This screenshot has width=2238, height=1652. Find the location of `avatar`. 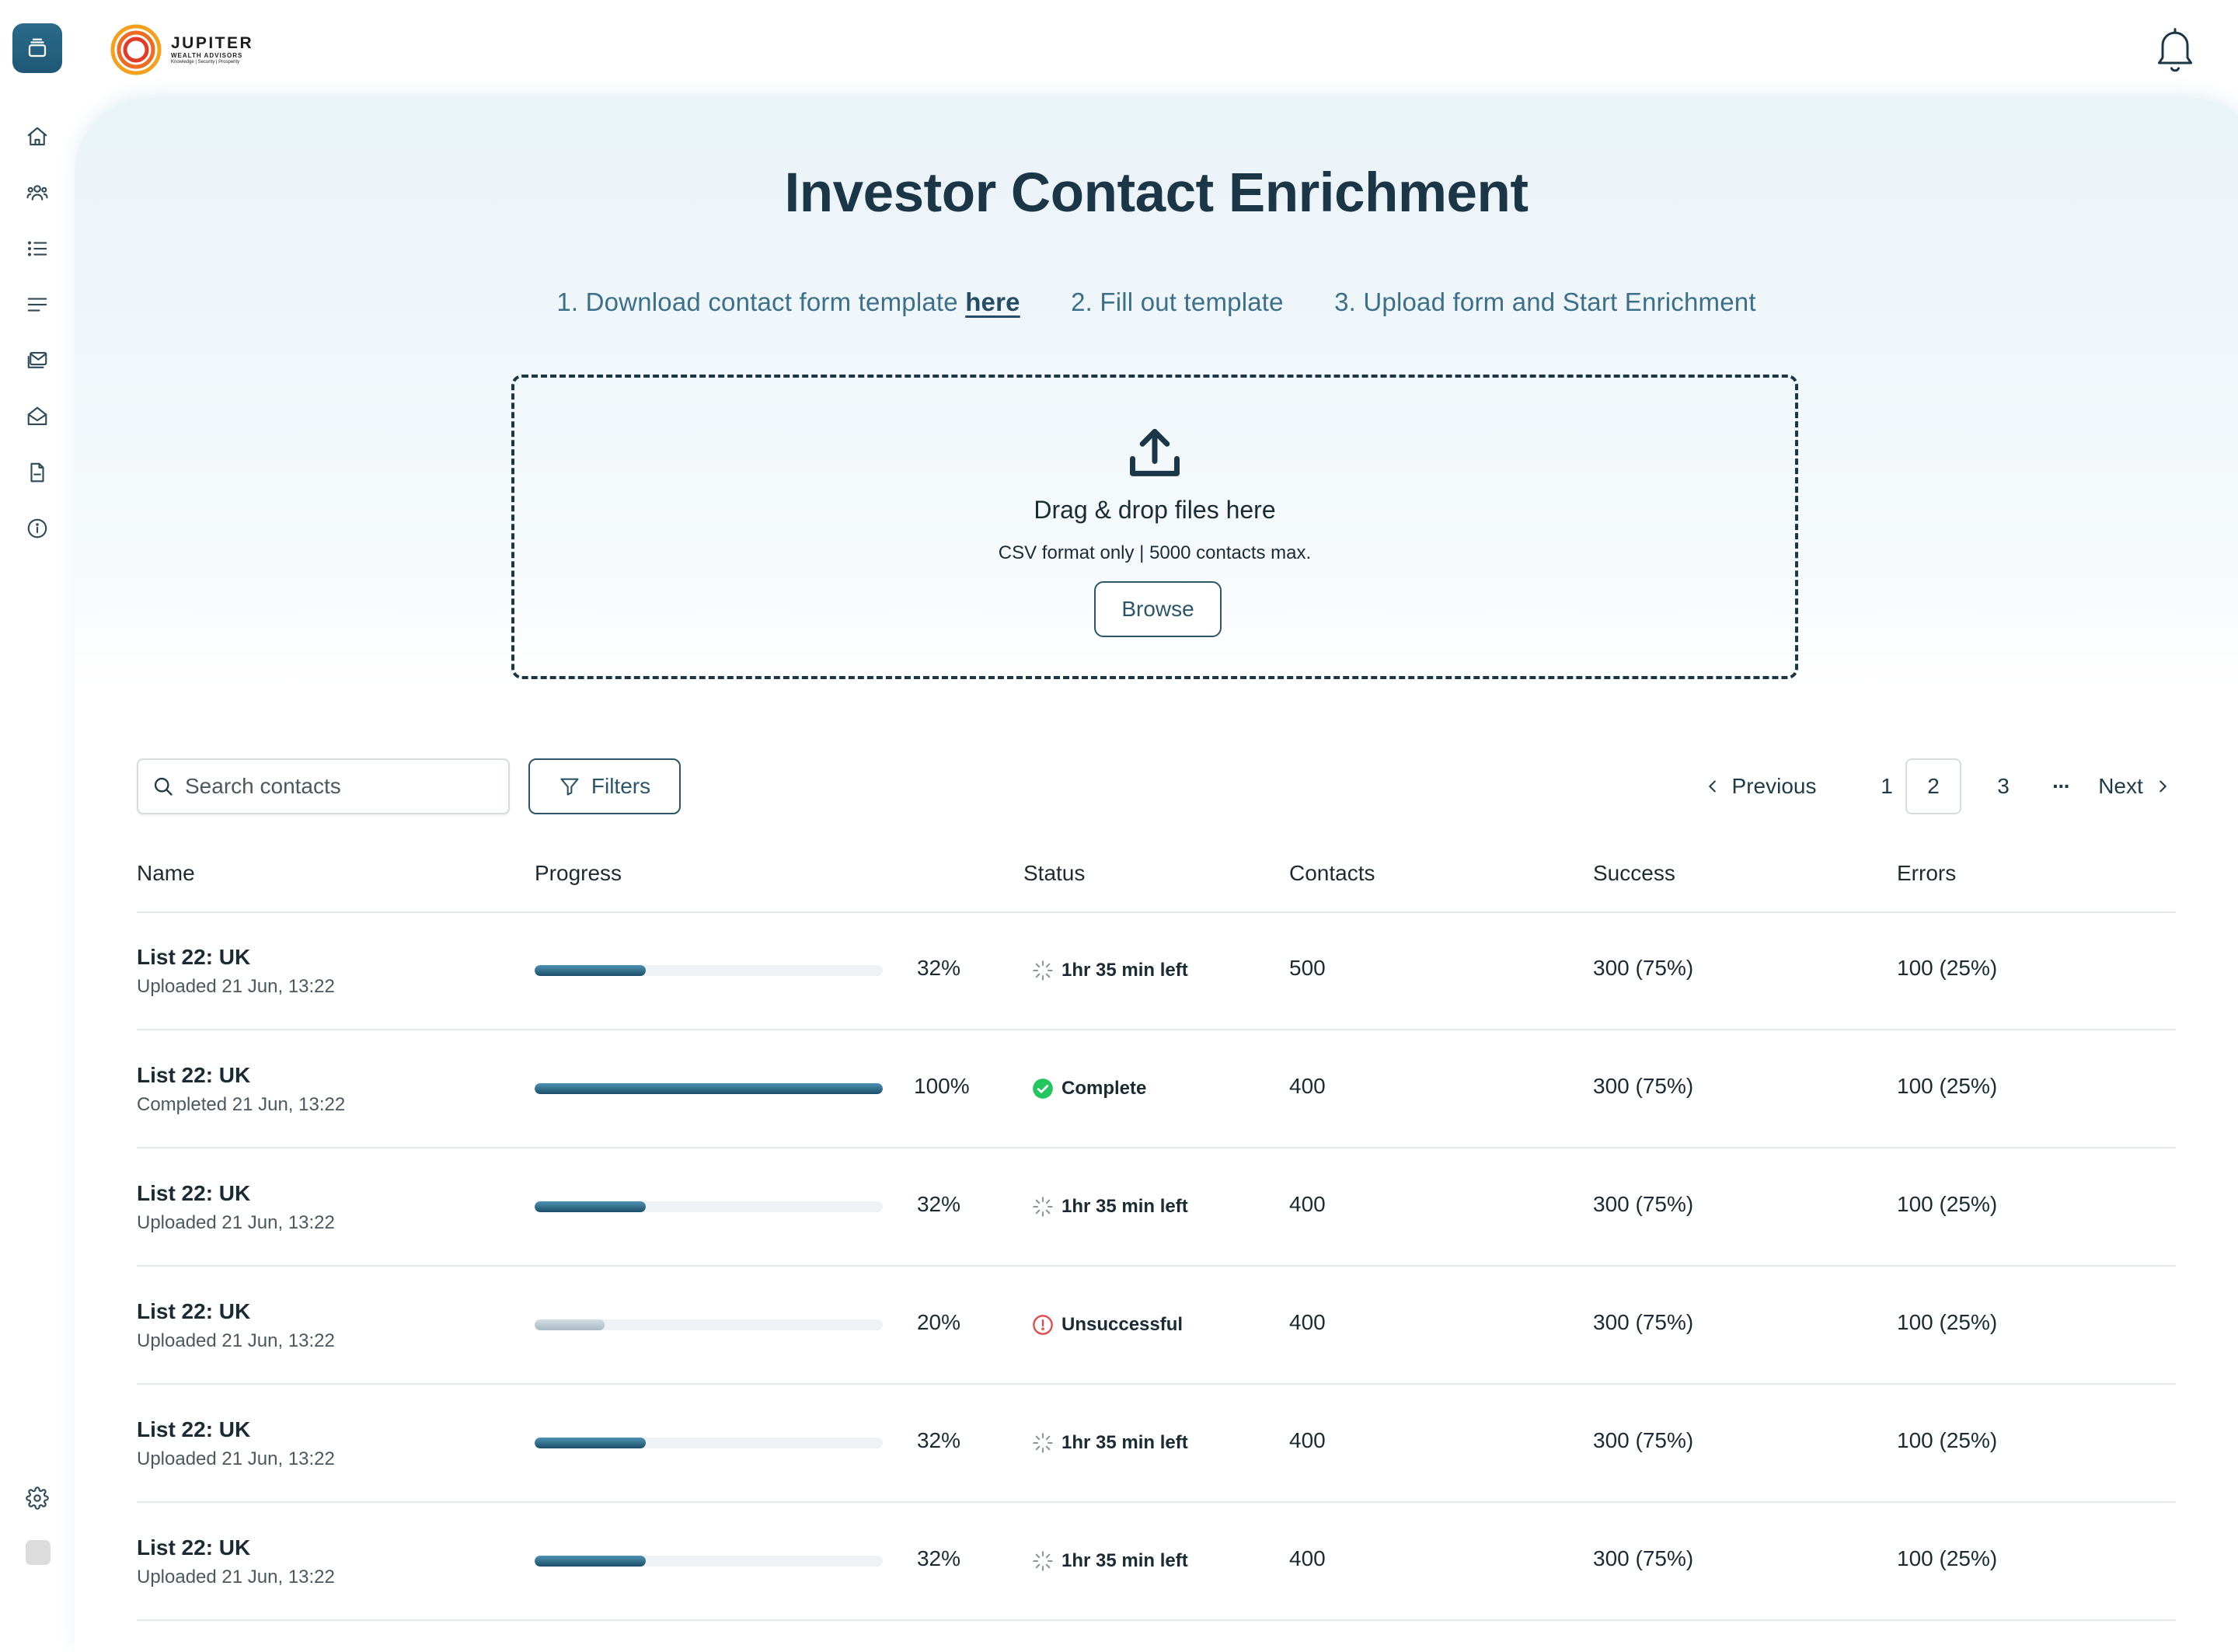

avatar is located at coordinates (38, 1552).